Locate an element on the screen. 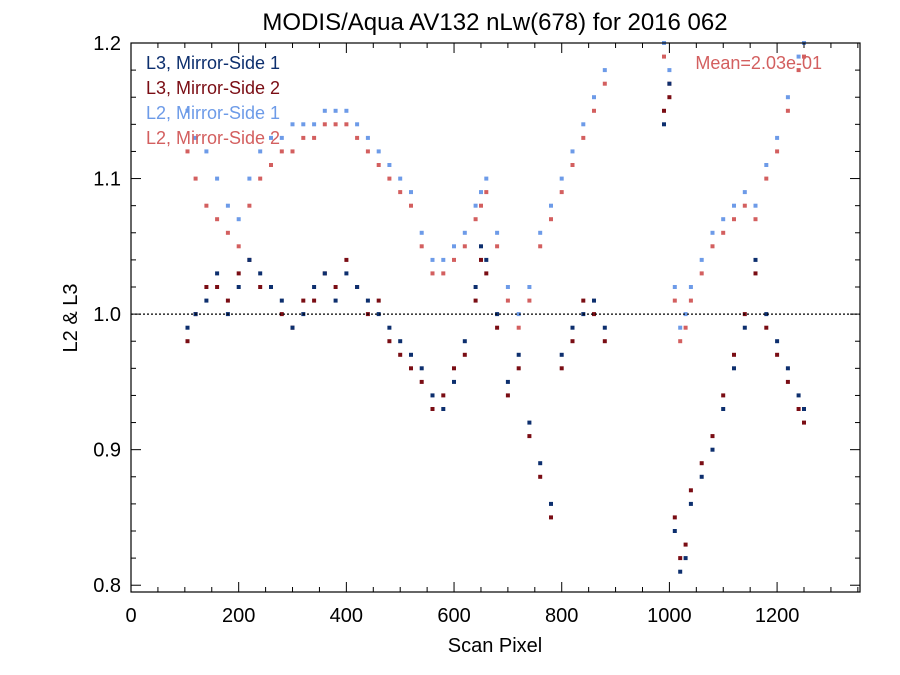  x-tick-label: 1000 is located at coordinates (669, 616).